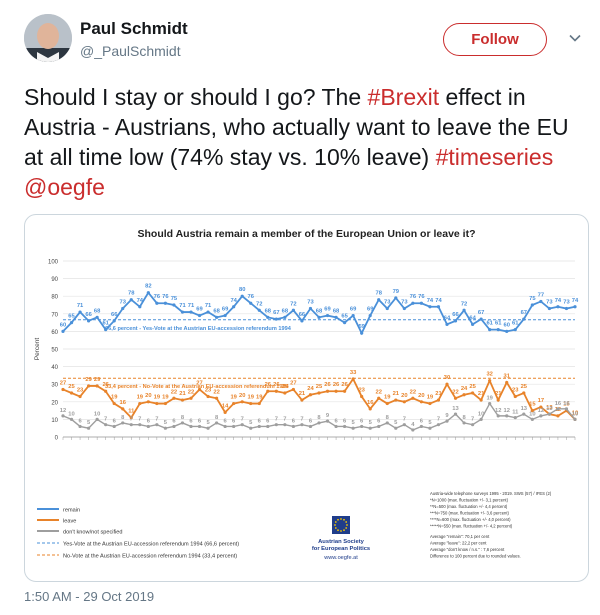  I want to click on author-handle: @_PaulSchmidt, so click(130, 51).